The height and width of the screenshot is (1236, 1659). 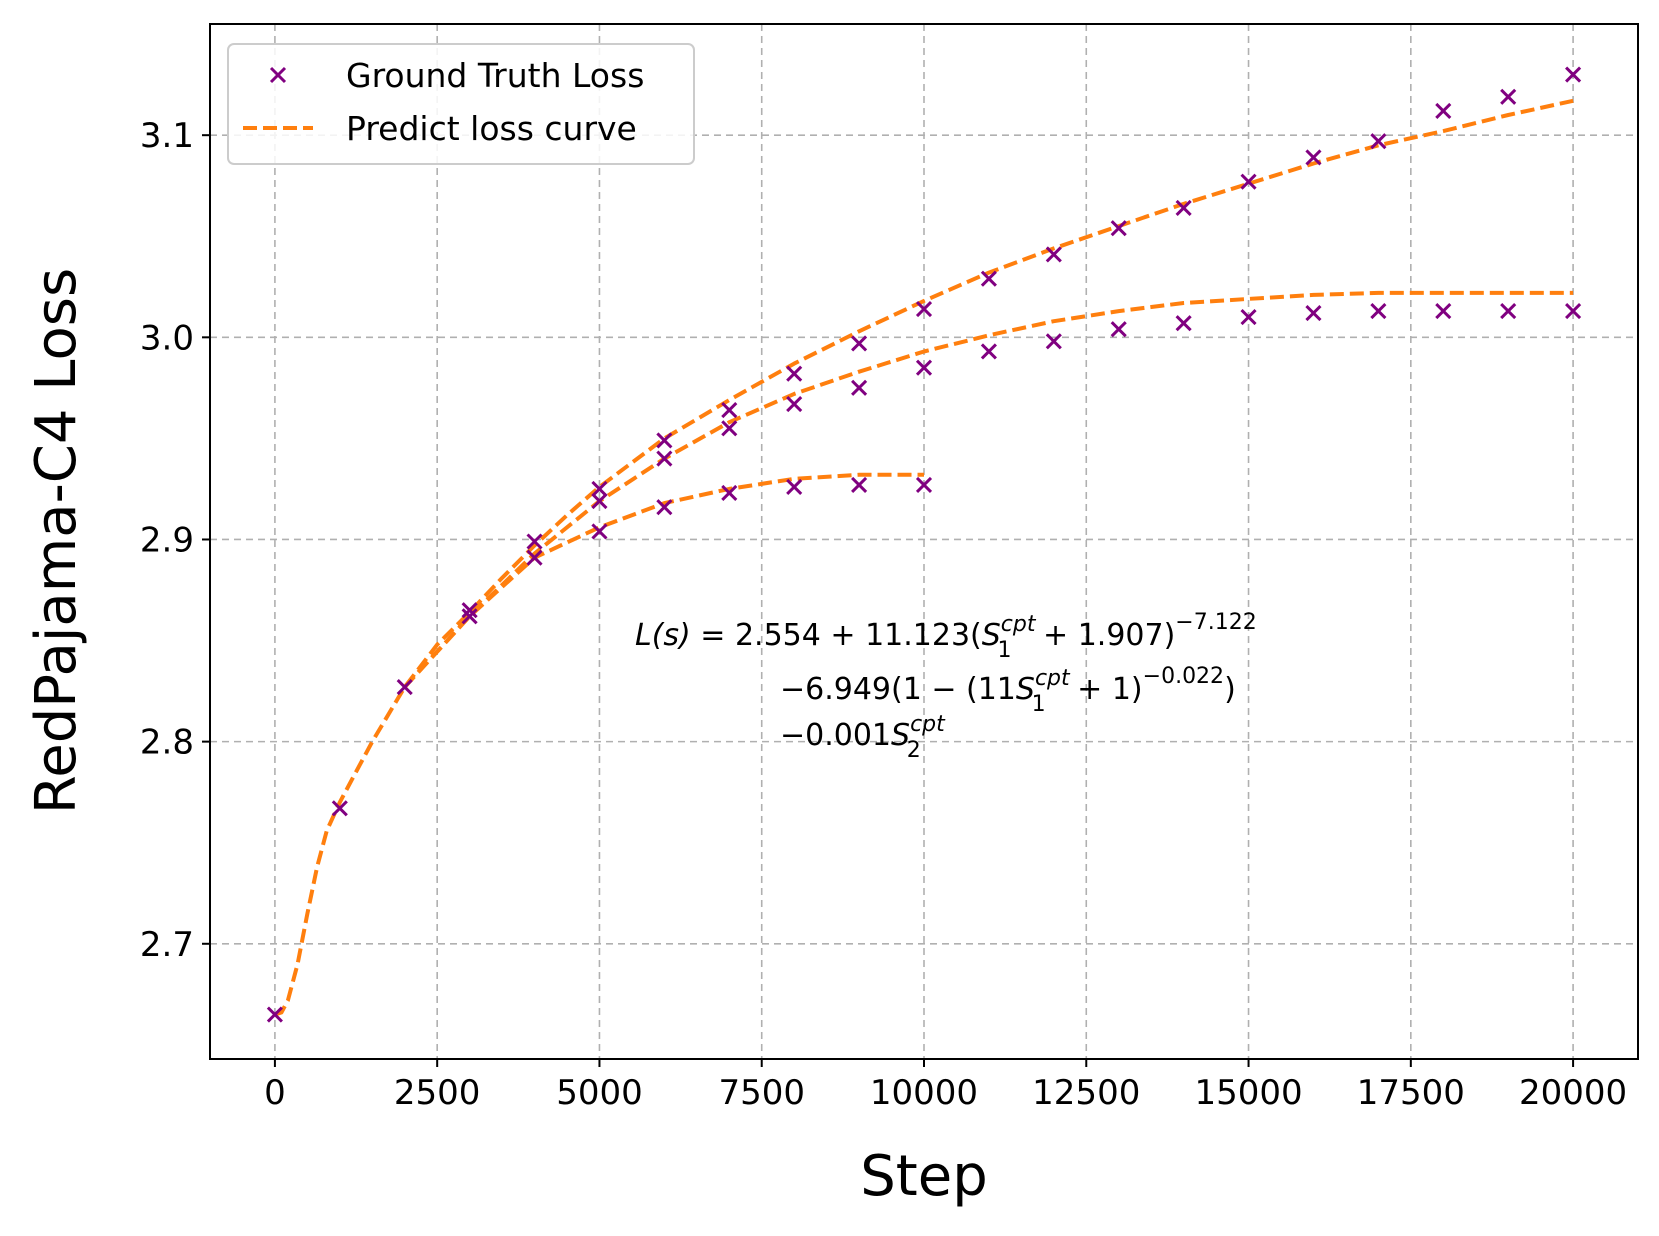 What do you see at coordinates (56, 541) in the screenshot?
I see `y-axis-title: RedPajama-C4 Loss` at bounding box center [56, 541].